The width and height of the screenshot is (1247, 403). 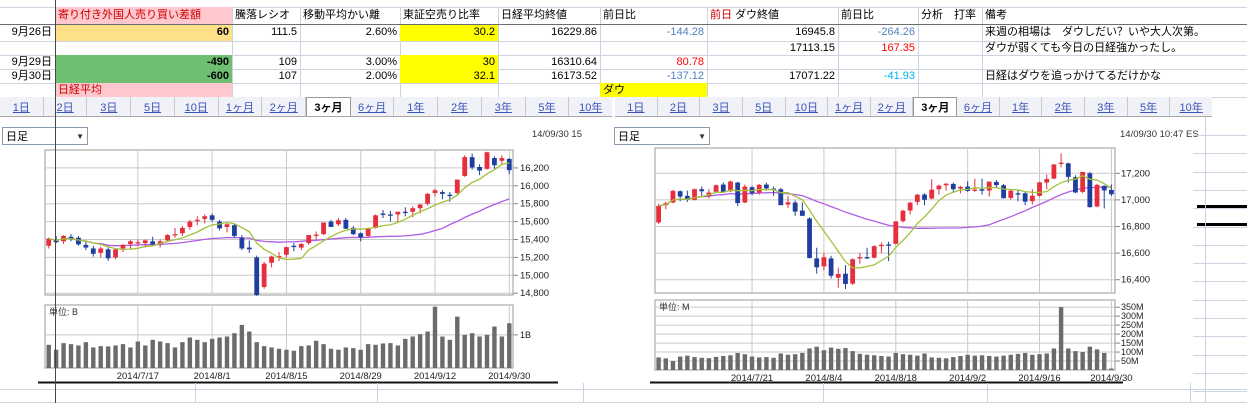 I want to click on cell-dow-close: 17113.15, so click(x=812, y=48).